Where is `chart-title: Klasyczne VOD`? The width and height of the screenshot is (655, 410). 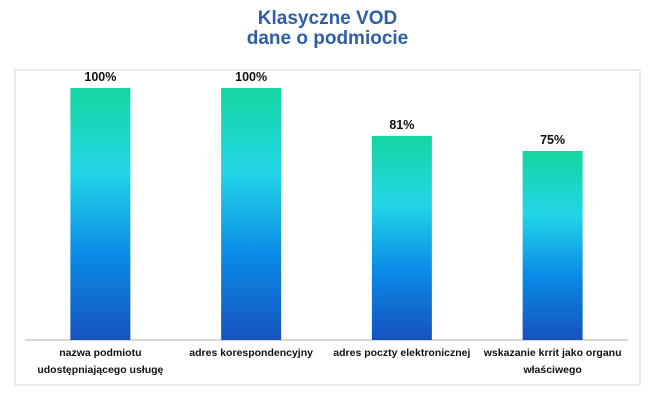
chart-title: Klasyczne VOD is located at coordinates (327, 18).